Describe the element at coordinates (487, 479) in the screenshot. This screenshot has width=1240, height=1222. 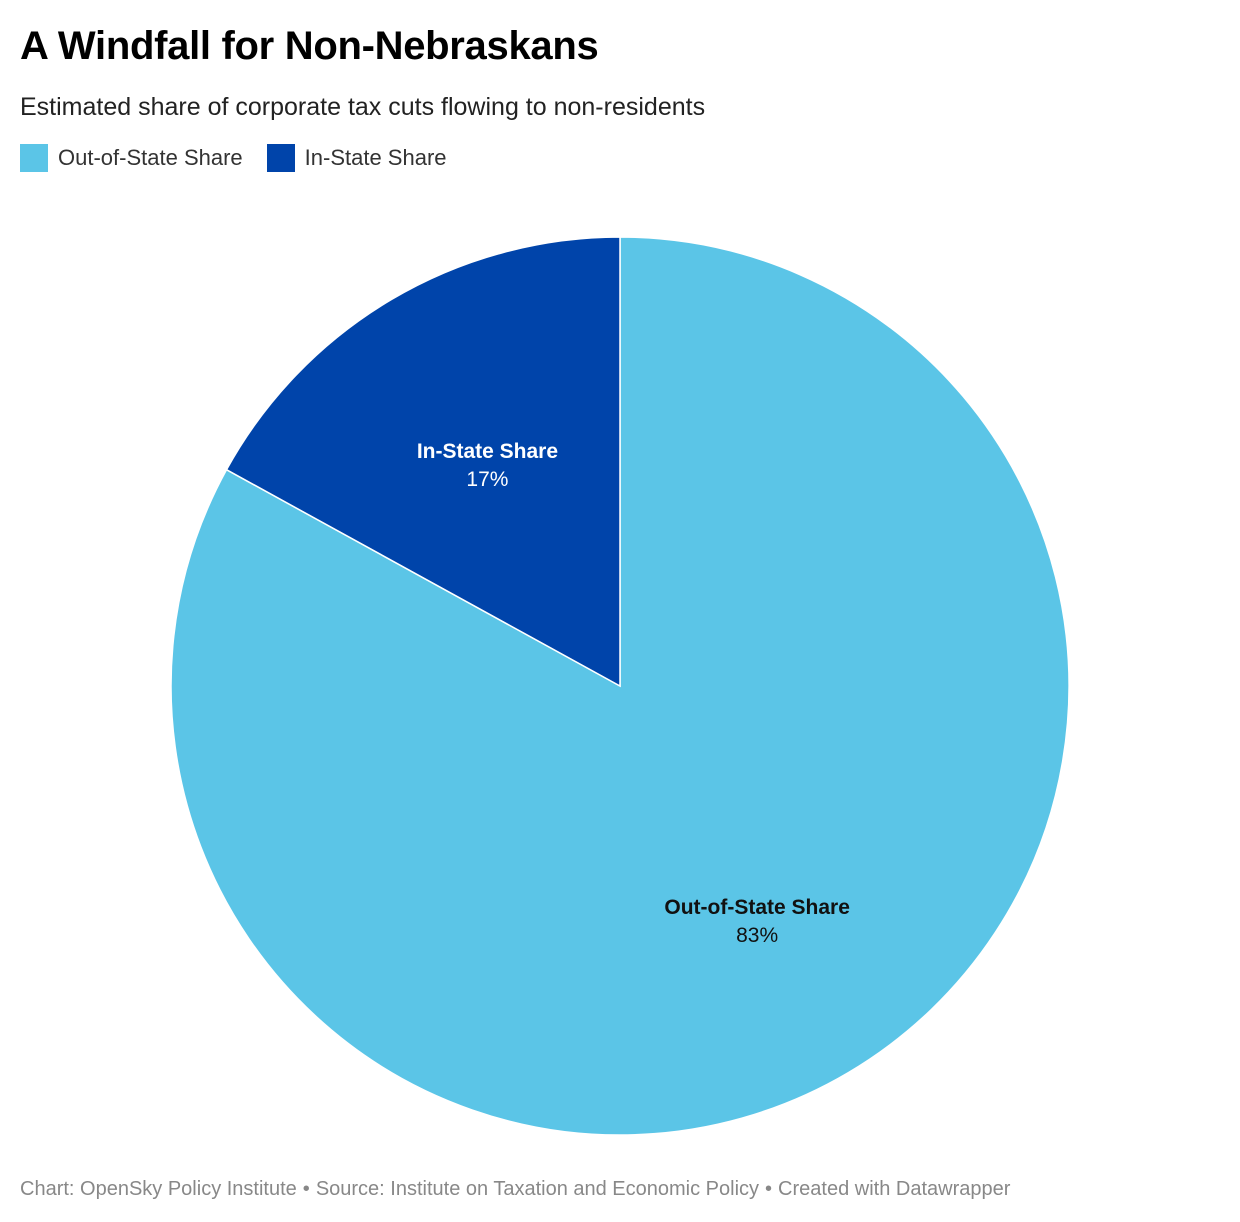
I see `slice-label-value-in-state-share: 17%` at that location.